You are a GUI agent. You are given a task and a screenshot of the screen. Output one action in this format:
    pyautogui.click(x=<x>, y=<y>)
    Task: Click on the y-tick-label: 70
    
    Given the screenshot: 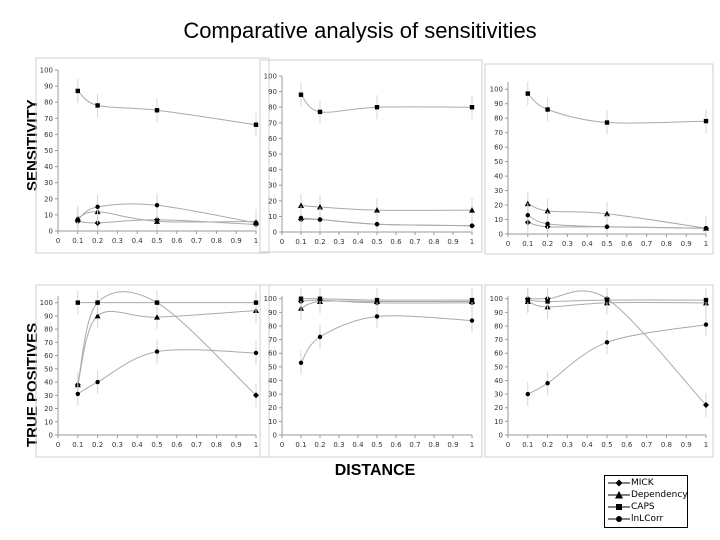 What is the action you would take?
    pyautogui.click(x=498, y=133)
    